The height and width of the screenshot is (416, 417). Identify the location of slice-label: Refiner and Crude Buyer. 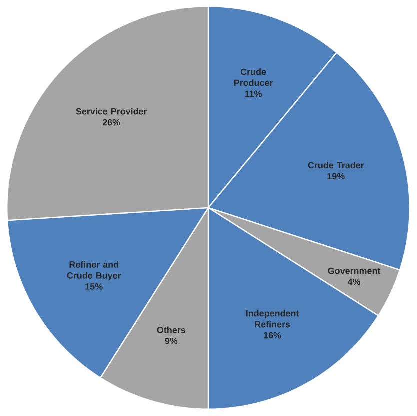
(94, 271).